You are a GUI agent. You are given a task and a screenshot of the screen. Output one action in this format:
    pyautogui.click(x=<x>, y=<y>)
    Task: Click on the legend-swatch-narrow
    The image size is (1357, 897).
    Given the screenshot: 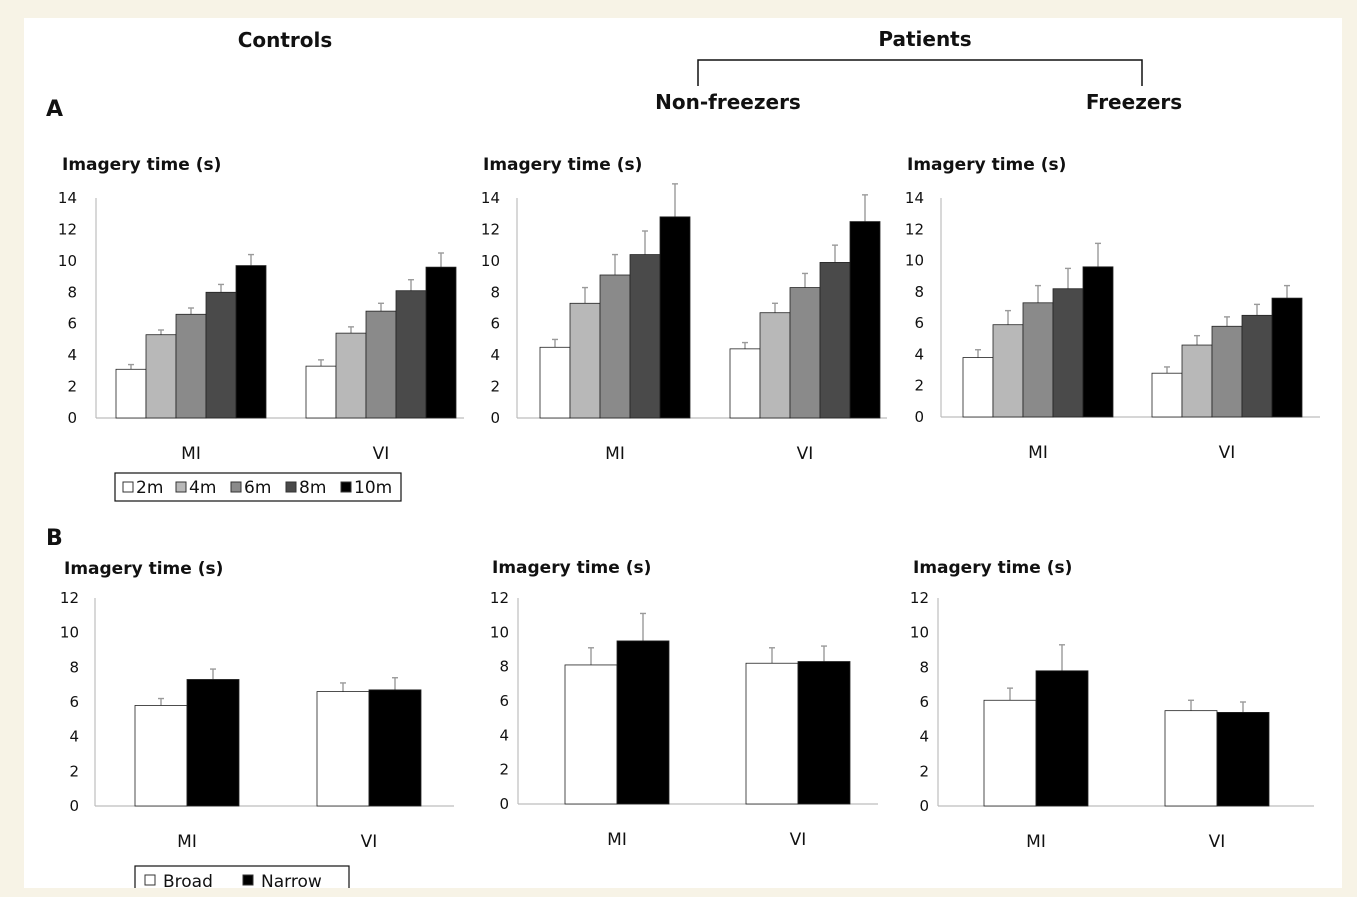 What is the action you would take?
    pyautogui.click(x=248, y=880)
    